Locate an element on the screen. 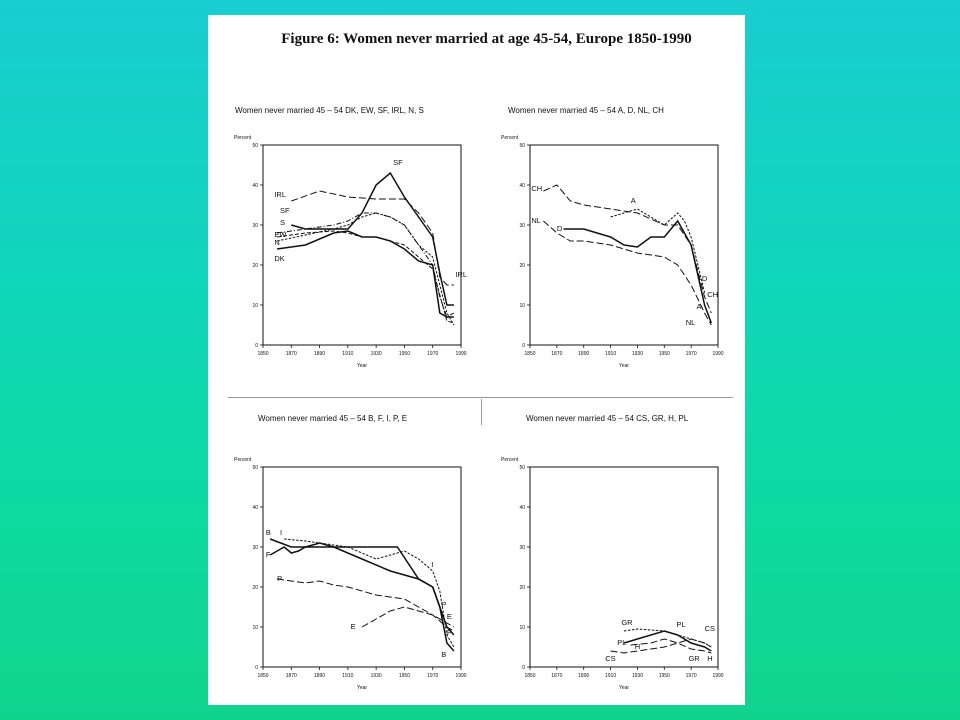  series-label-gr: GR is located at coordinates (694, 658).